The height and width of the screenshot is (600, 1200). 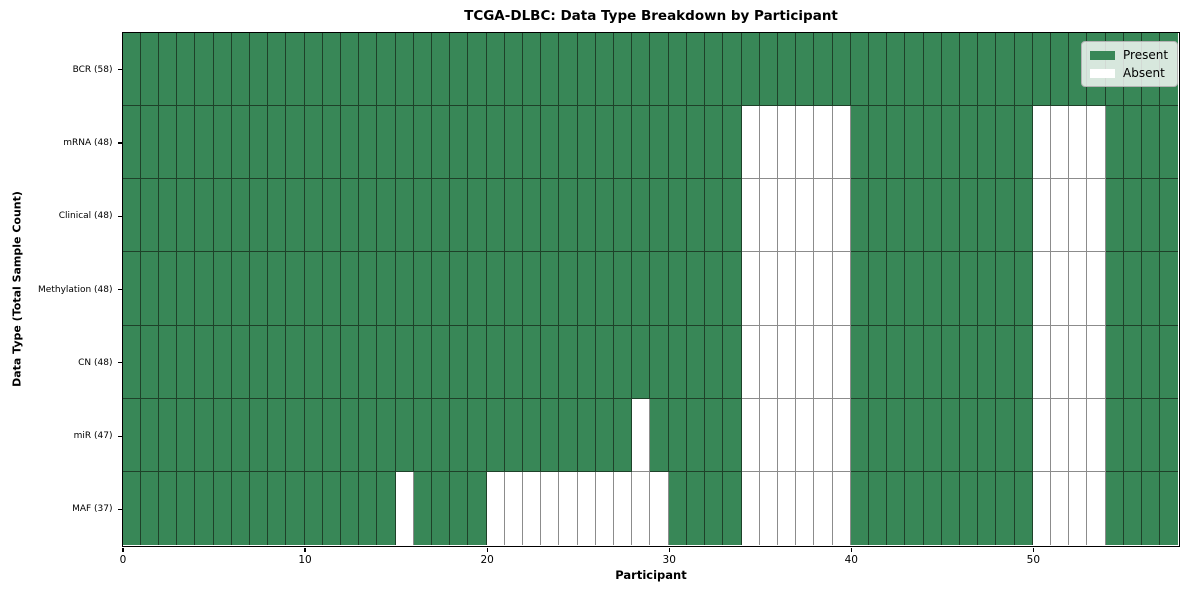 I want to click on y-tick-label: Clinical (48), so click(x=85, y=216).